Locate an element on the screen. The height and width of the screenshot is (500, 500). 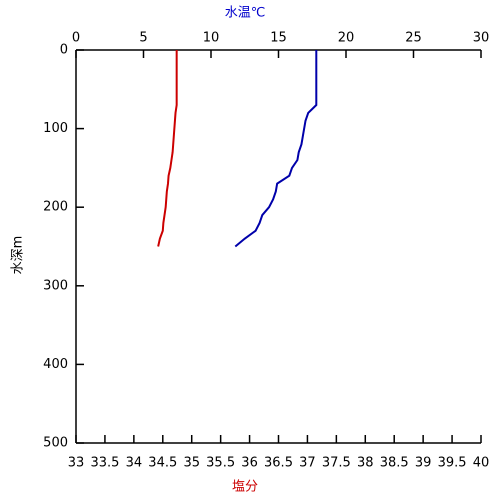
y-tick-label: 300 is located at coordinates (55, 285).